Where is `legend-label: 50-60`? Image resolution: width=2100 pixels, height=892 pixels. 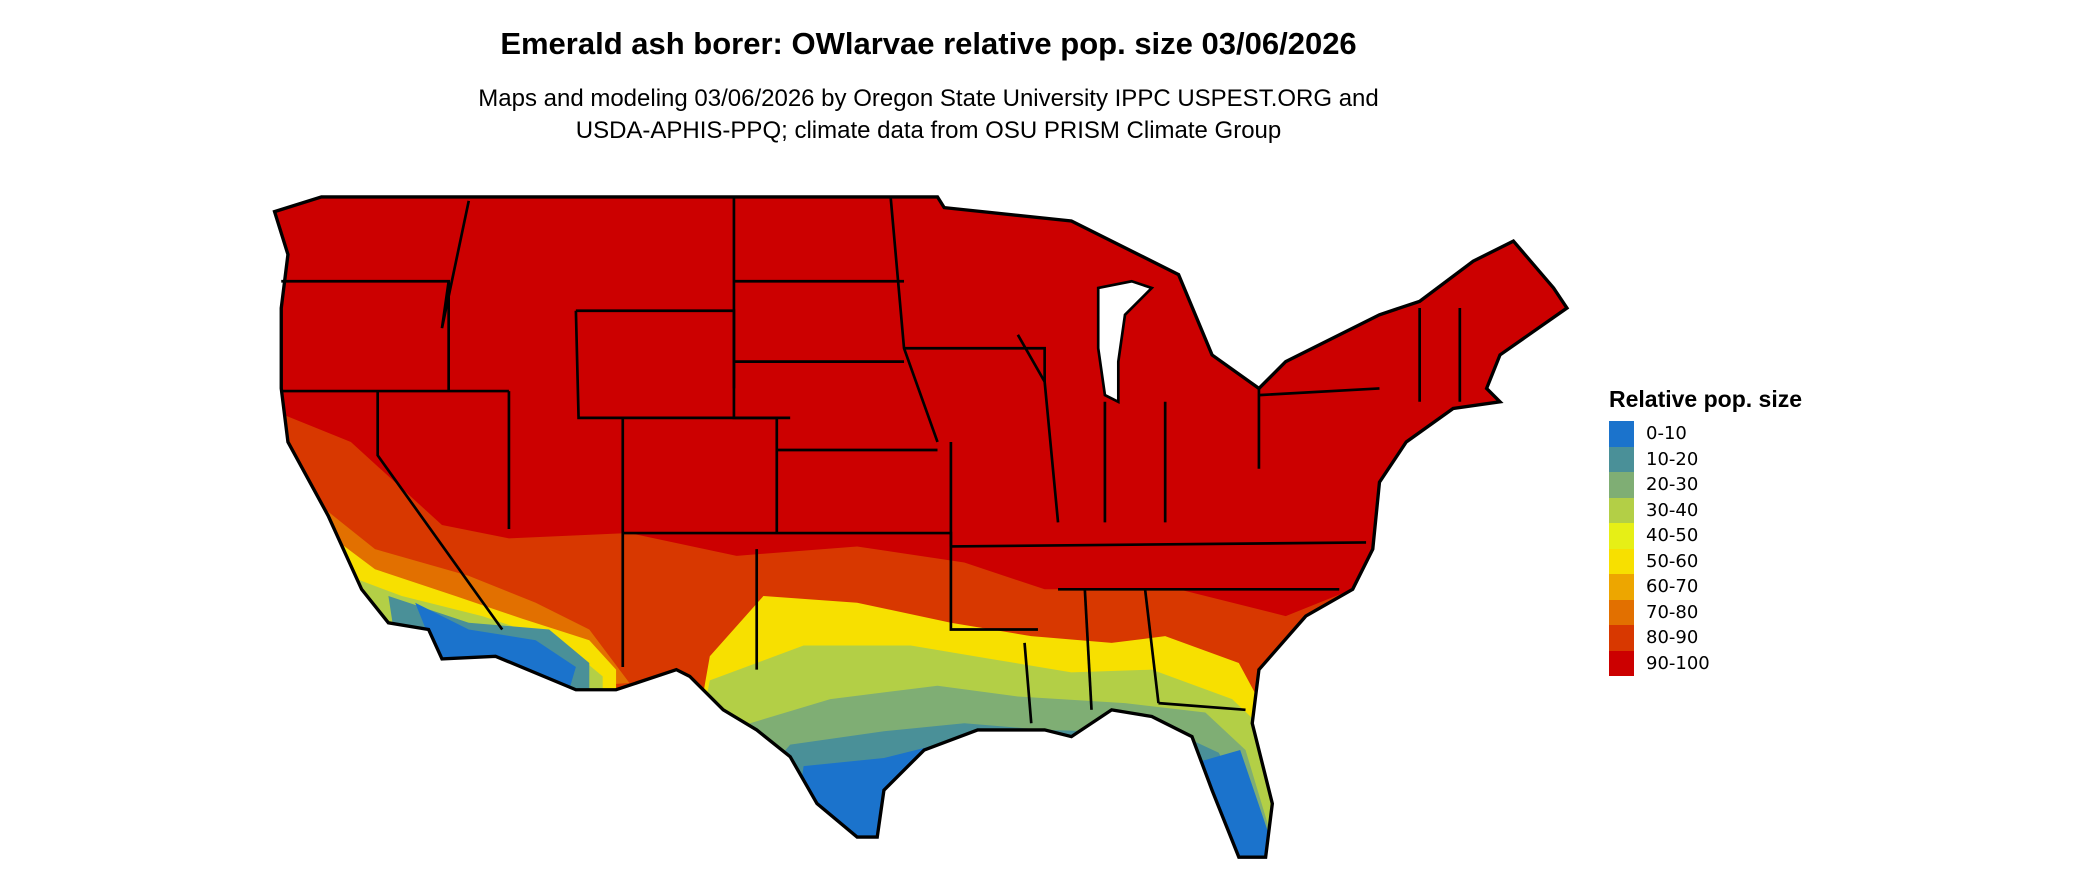
legend-label: 50-60 is located at coordinates (1672, 561).